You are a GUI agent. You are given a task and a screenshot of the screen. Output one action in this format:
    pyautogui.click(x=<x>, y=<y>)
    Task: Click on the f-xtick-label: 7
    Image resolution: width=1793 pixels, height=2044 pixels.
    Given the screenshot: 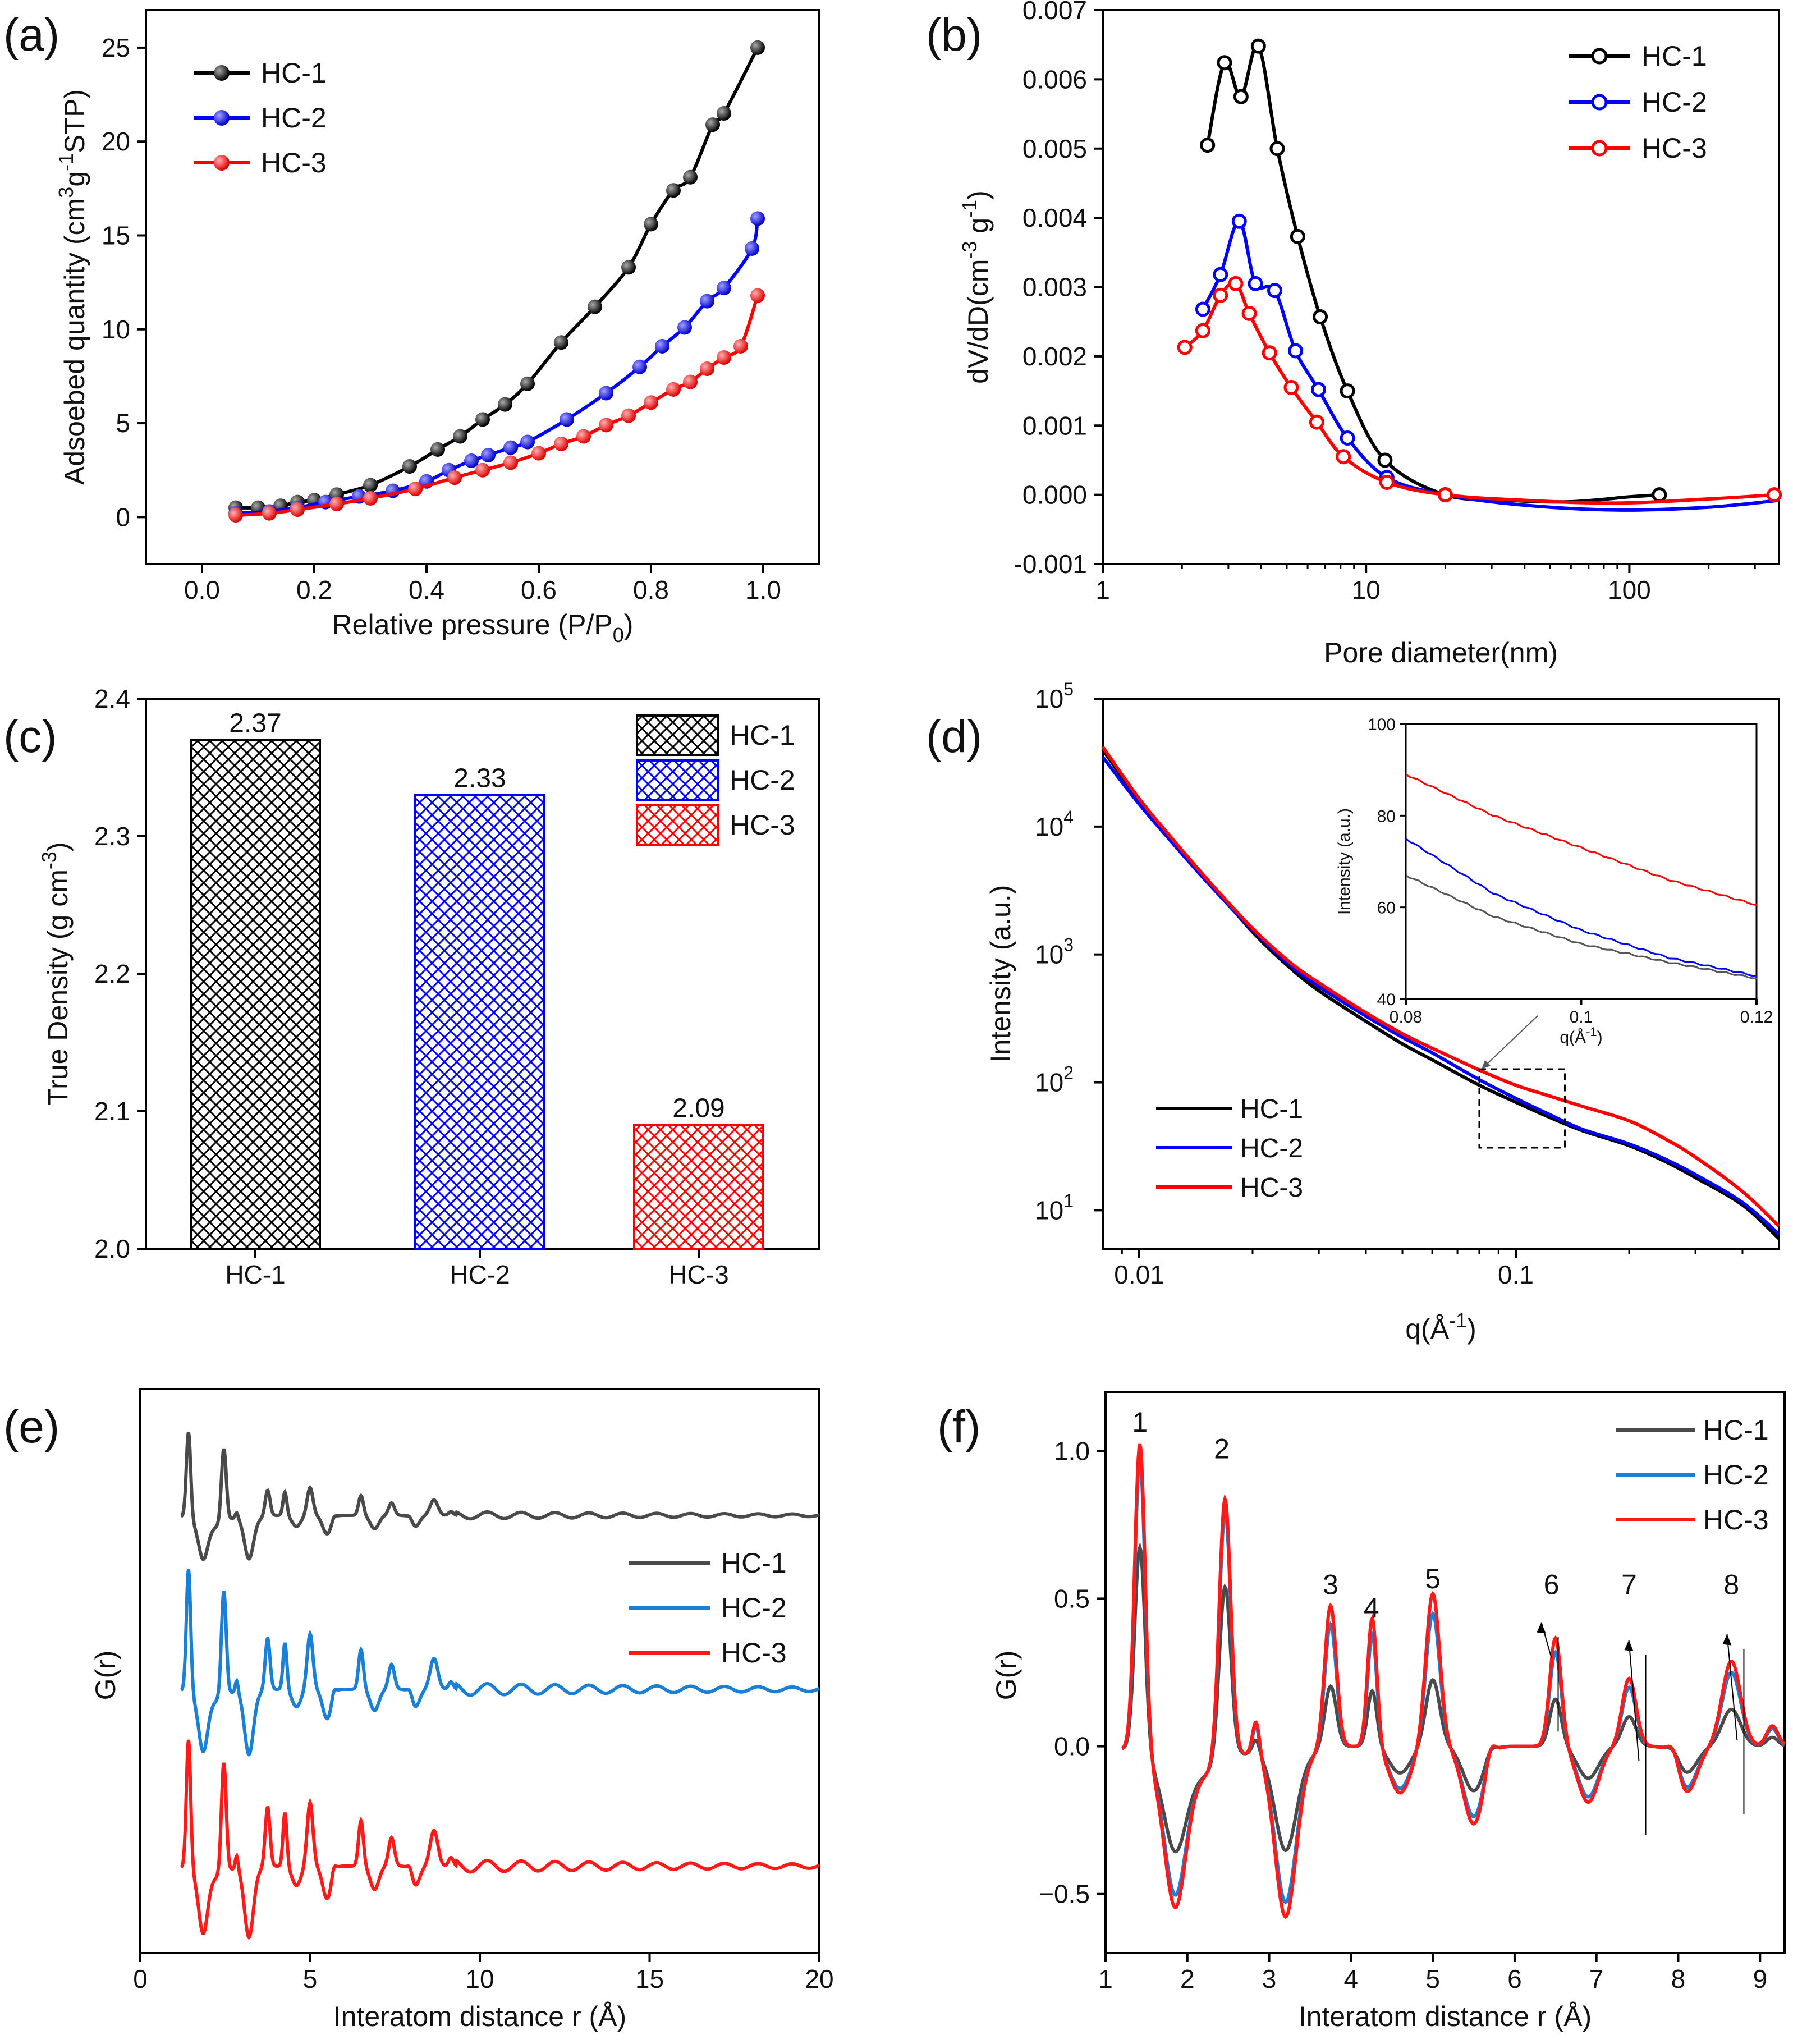 What is the action you would take?
    pyautogui.click(x=1596, y=1978)
    